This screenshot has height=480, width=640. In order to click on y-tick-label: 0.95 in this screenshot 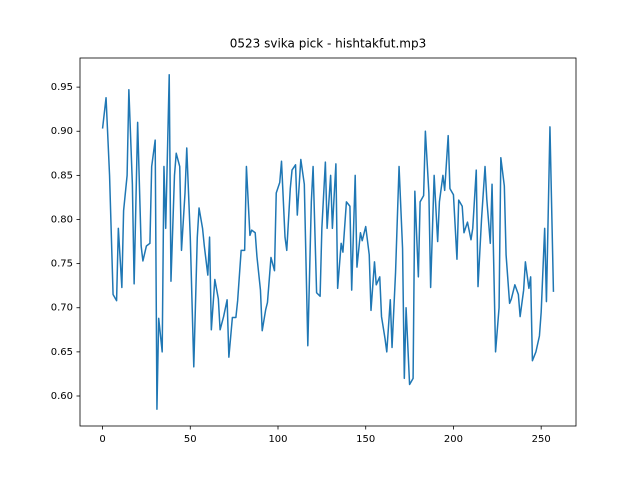, I will do `click(62, 87)`.